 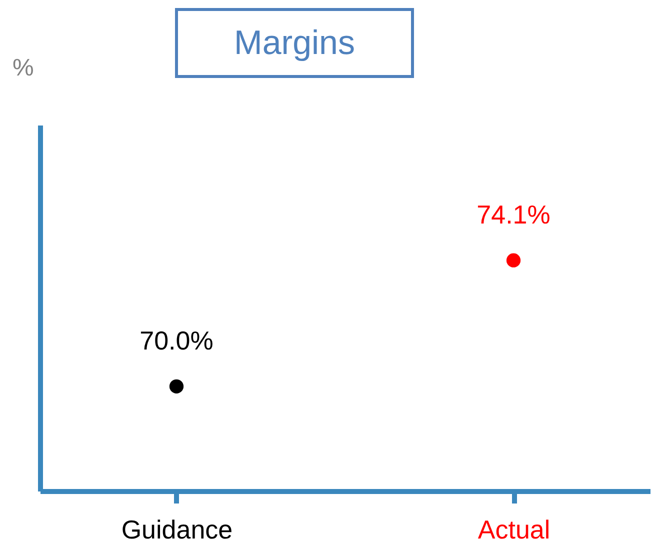 I want to click on chart-title: Margins, so click(x=294, y=43).